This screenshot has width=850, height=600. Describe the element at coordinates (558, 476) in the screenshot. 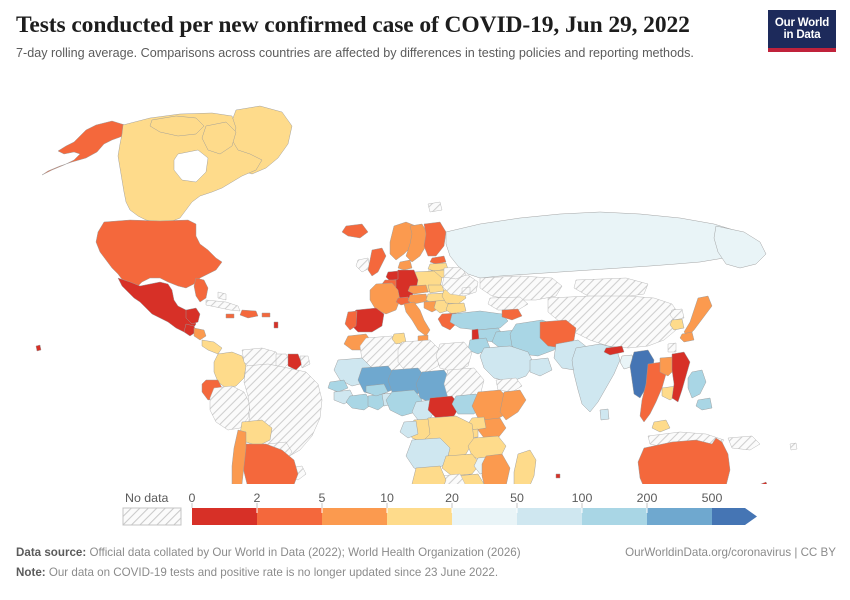

I see `country-mauritius` at that location.